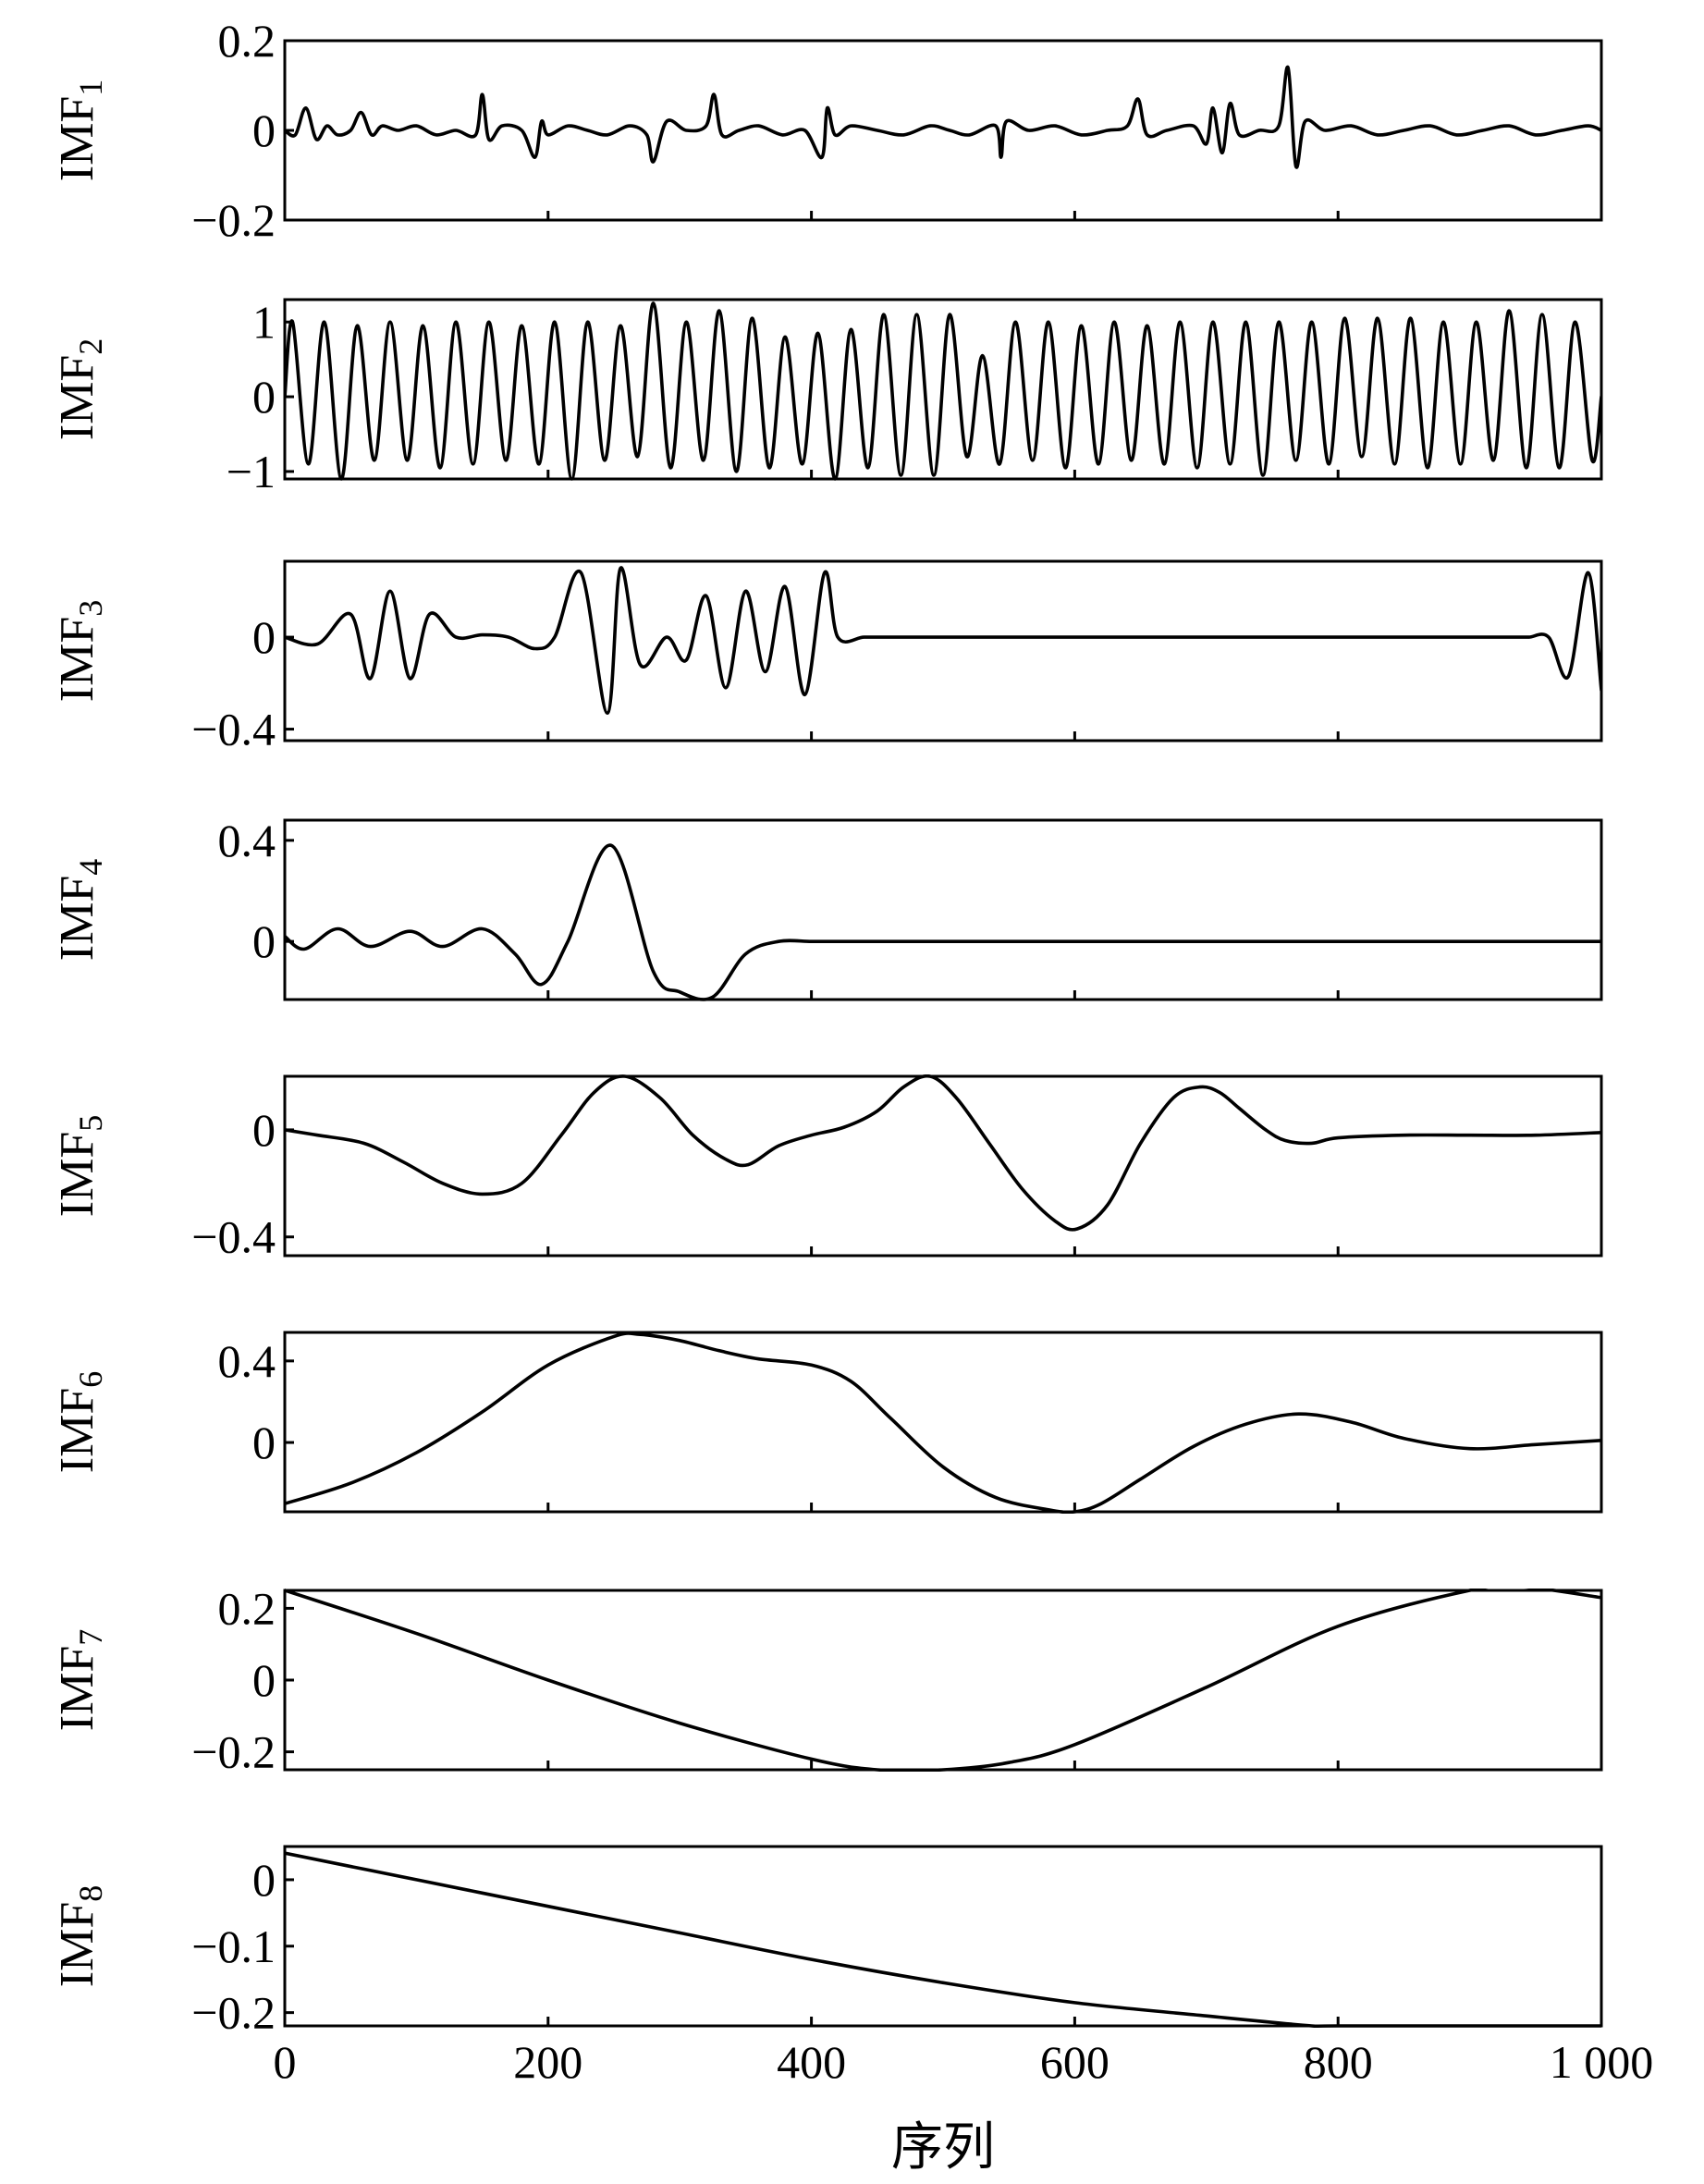  I want to click on series-line-imf6, so click(943, 1422).